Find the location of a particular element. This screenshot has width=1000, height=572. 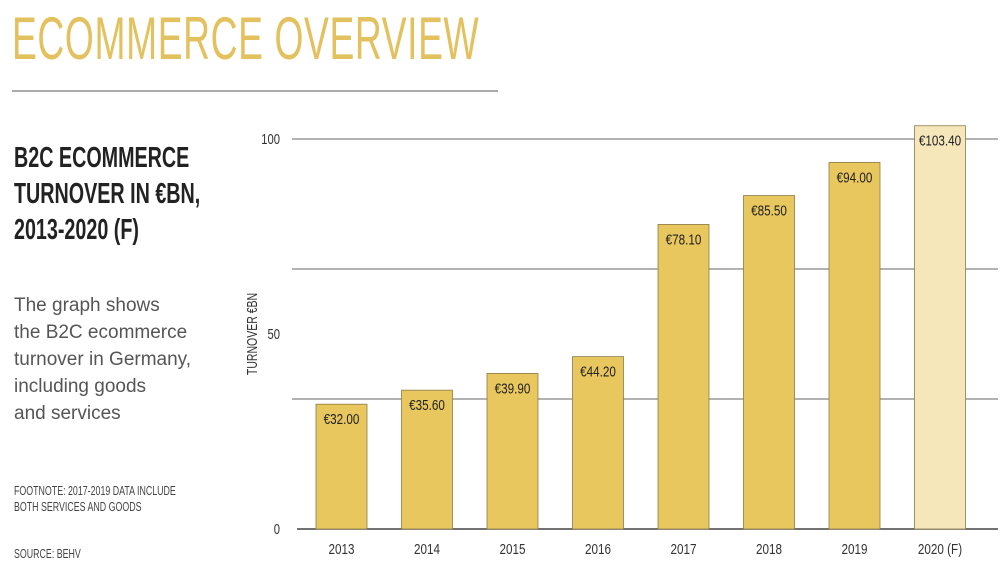

y-tick-label: 100 is located at coordinates (270, 138).